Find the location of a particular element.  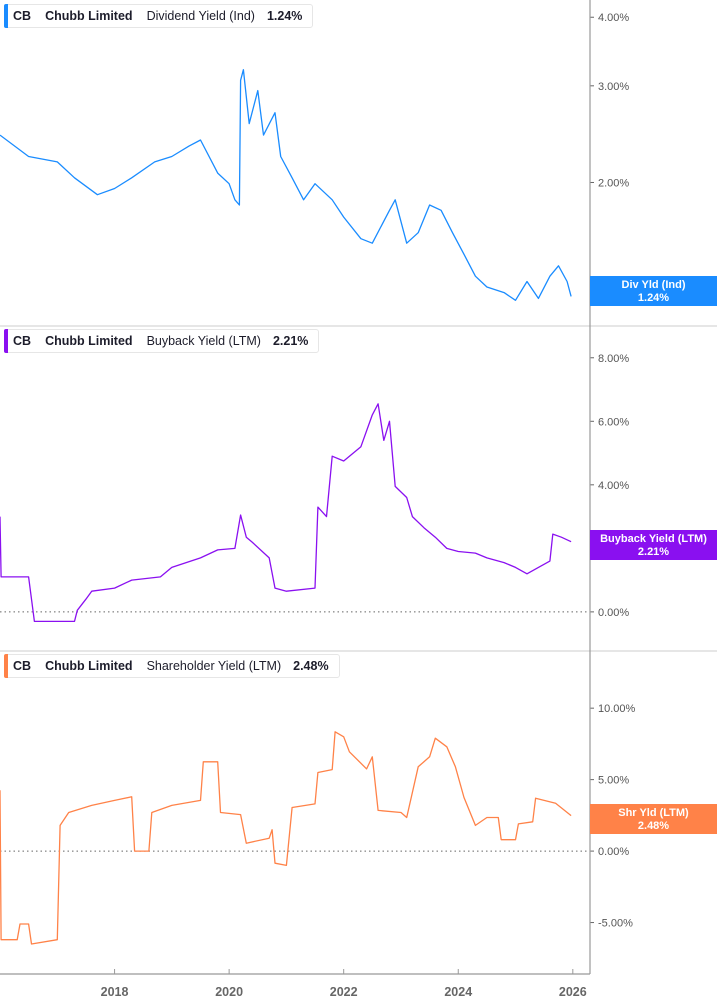

y-tick-label: 2.00% is located at coordinates (613, 183).